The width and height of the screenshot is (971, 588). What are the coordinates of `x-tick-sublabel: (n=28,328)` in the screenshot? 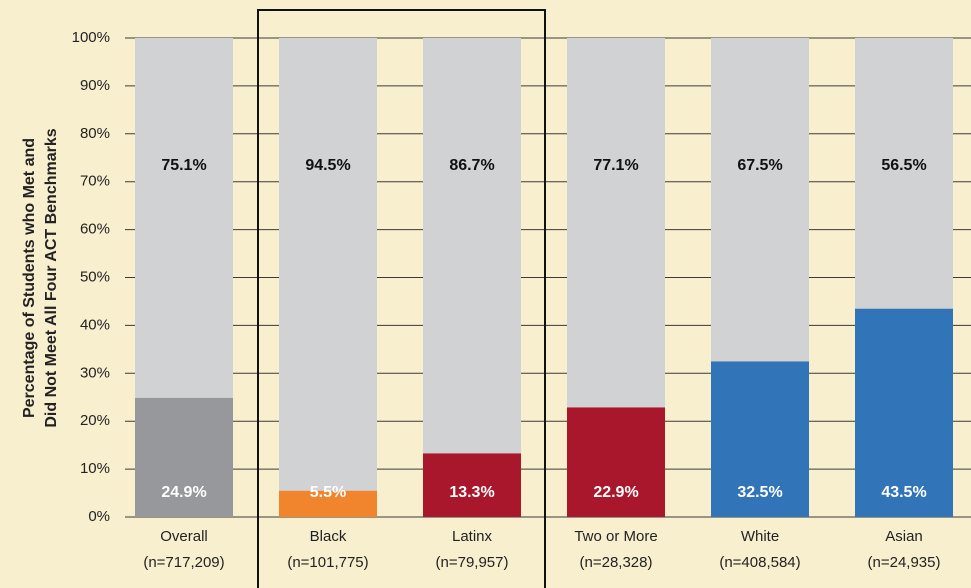 It's located at (616, 562).